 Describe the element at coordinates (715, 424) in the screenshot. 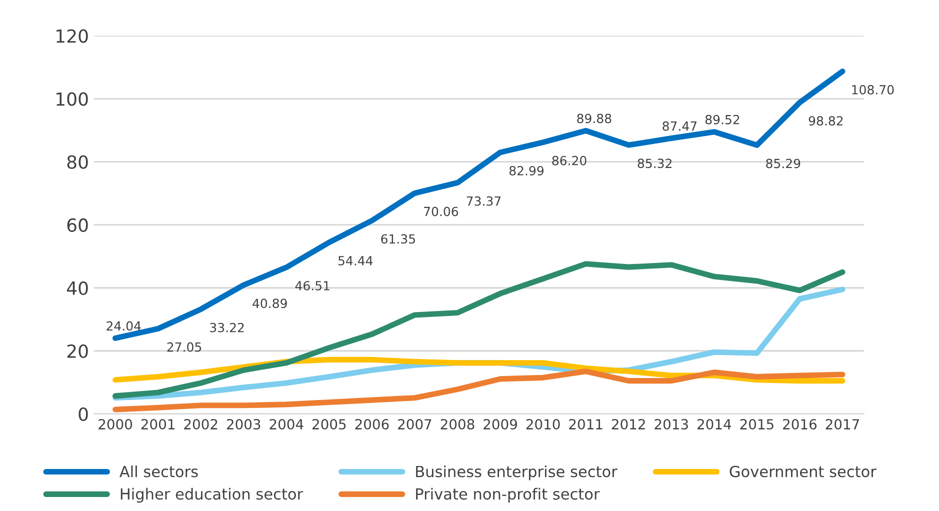

I see `x-tick-label: 2014` at that location.